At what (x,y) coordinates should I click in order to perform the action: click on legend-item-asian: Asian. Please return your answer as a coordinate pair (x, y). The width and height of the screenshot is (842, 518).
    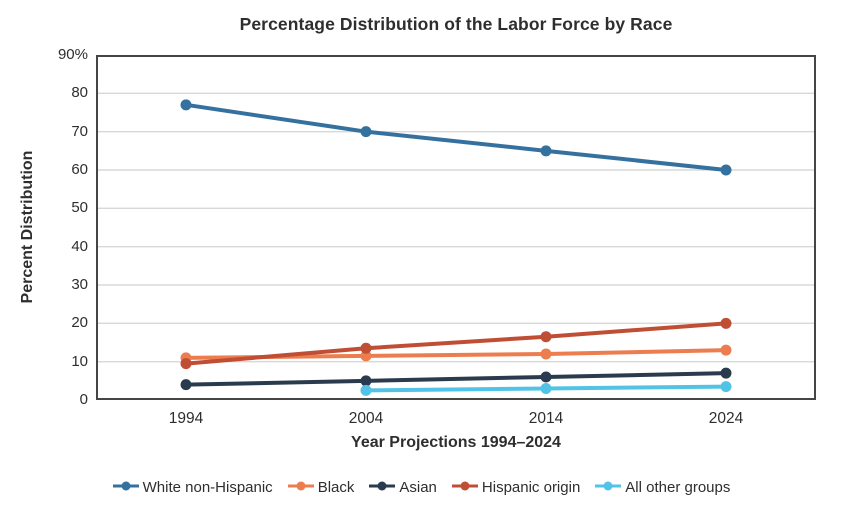
    Looking at the image, I should click on (402, 487).